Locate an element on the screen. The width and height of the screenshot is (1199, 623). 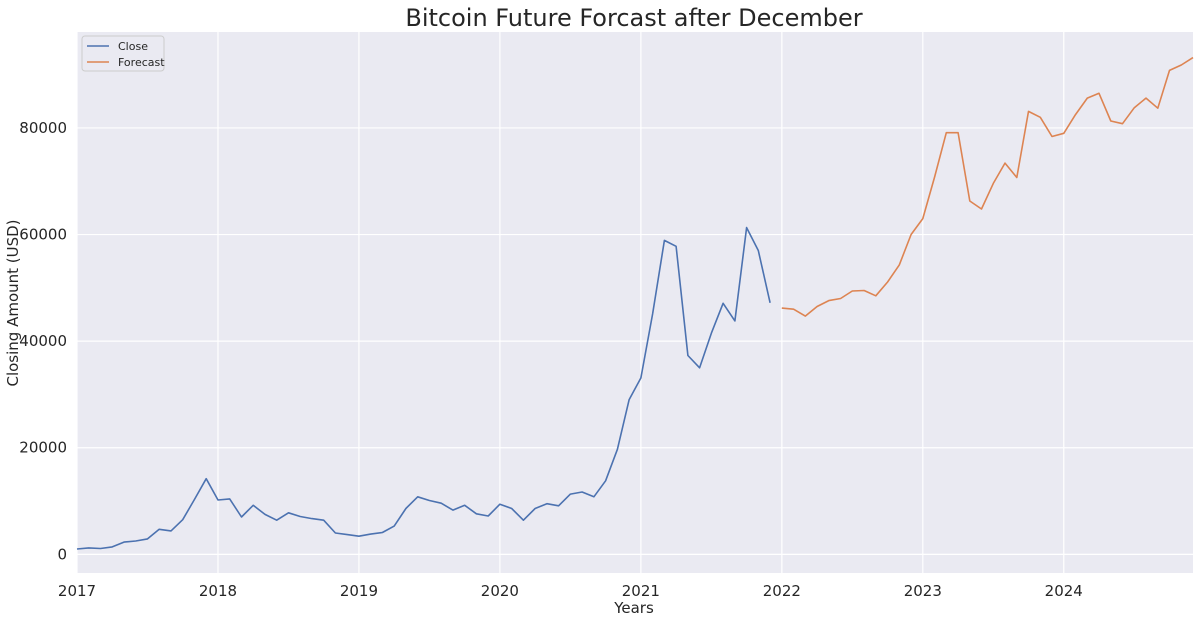
legend: Close Forecast is located at coordinates (123, 53).